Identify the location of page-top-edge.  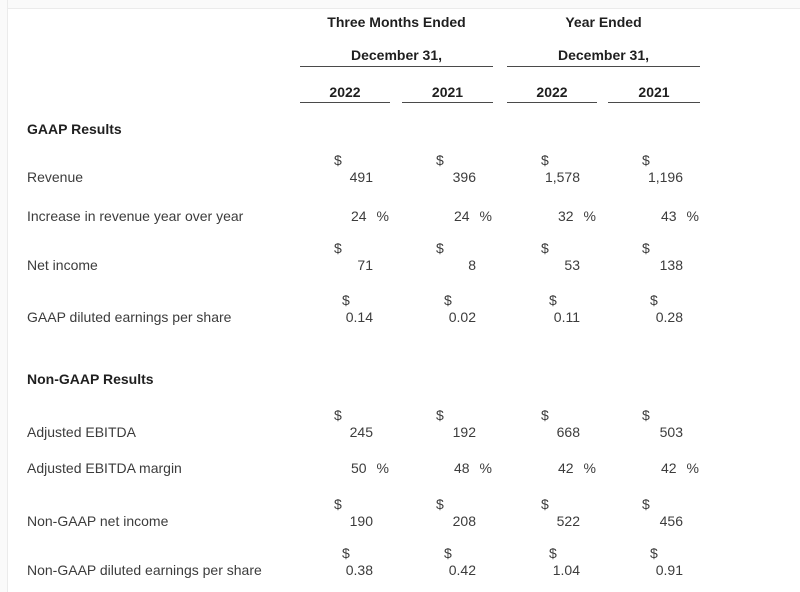
(400, 4).